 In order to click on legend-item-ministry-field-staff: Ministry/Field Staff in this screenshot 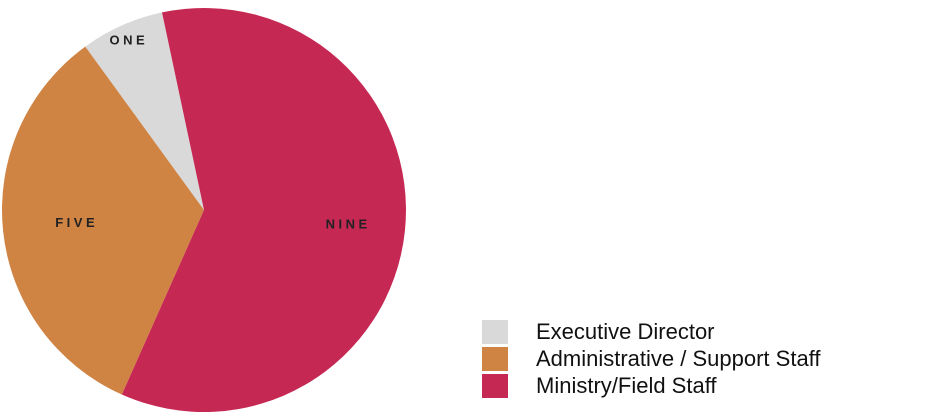, I will do `click(651, 385)`.